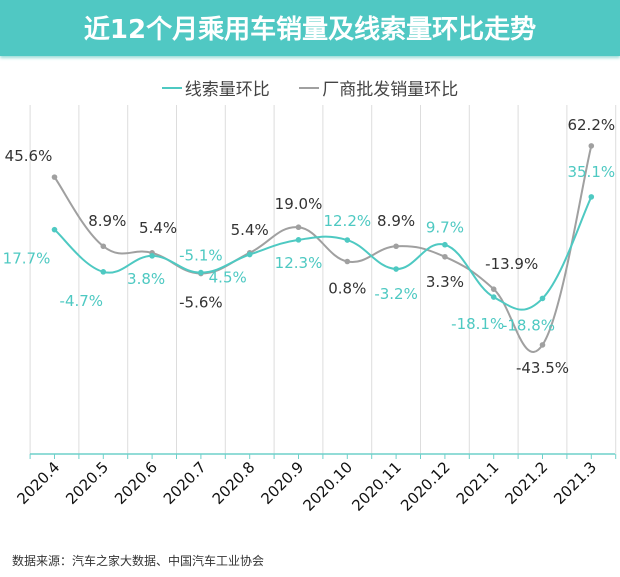 The height and width of the screenshot is (577, 620). Describe the element at coordinates (328, 486) in the screenshot. I see `x-tick-label: 2020.10` at that location.